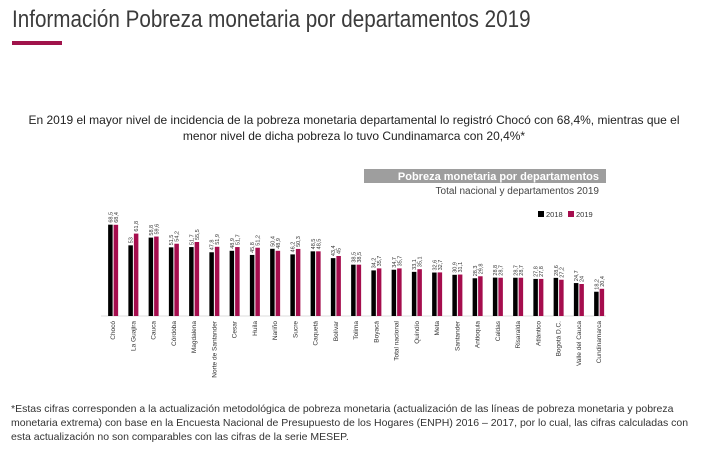 The height and width of the screenshot is (457, 708). I want to click on category-label: Total nacional, so click(397, 340).